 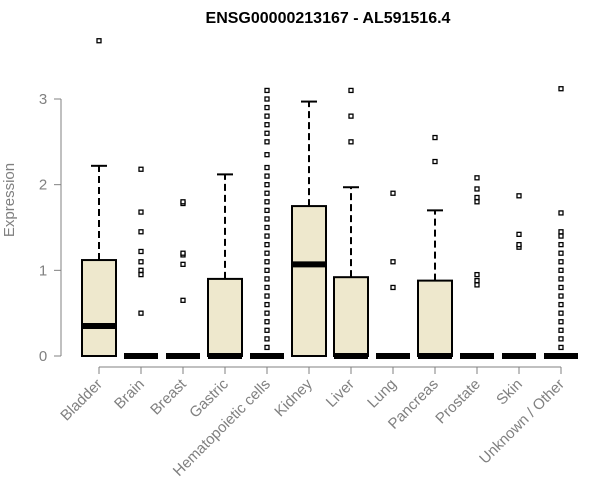 What do you see at coordinates (382, 394) in the screenshot?
I see `x-tick-label: Lung` at bounding box center [382, 394].